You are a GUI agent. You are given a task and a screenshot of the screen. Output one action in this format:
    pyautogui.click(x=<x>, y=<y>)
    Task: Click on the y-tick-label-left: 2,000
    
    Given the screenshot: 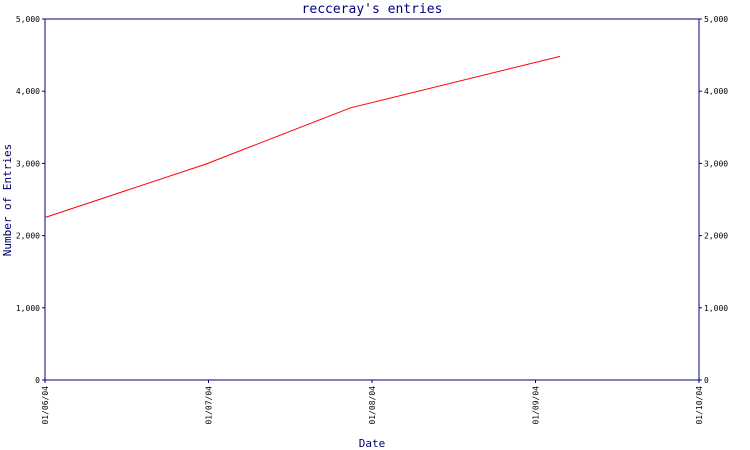 What is the action you would take?
    pyautogui.click(x=28, y=236)
    